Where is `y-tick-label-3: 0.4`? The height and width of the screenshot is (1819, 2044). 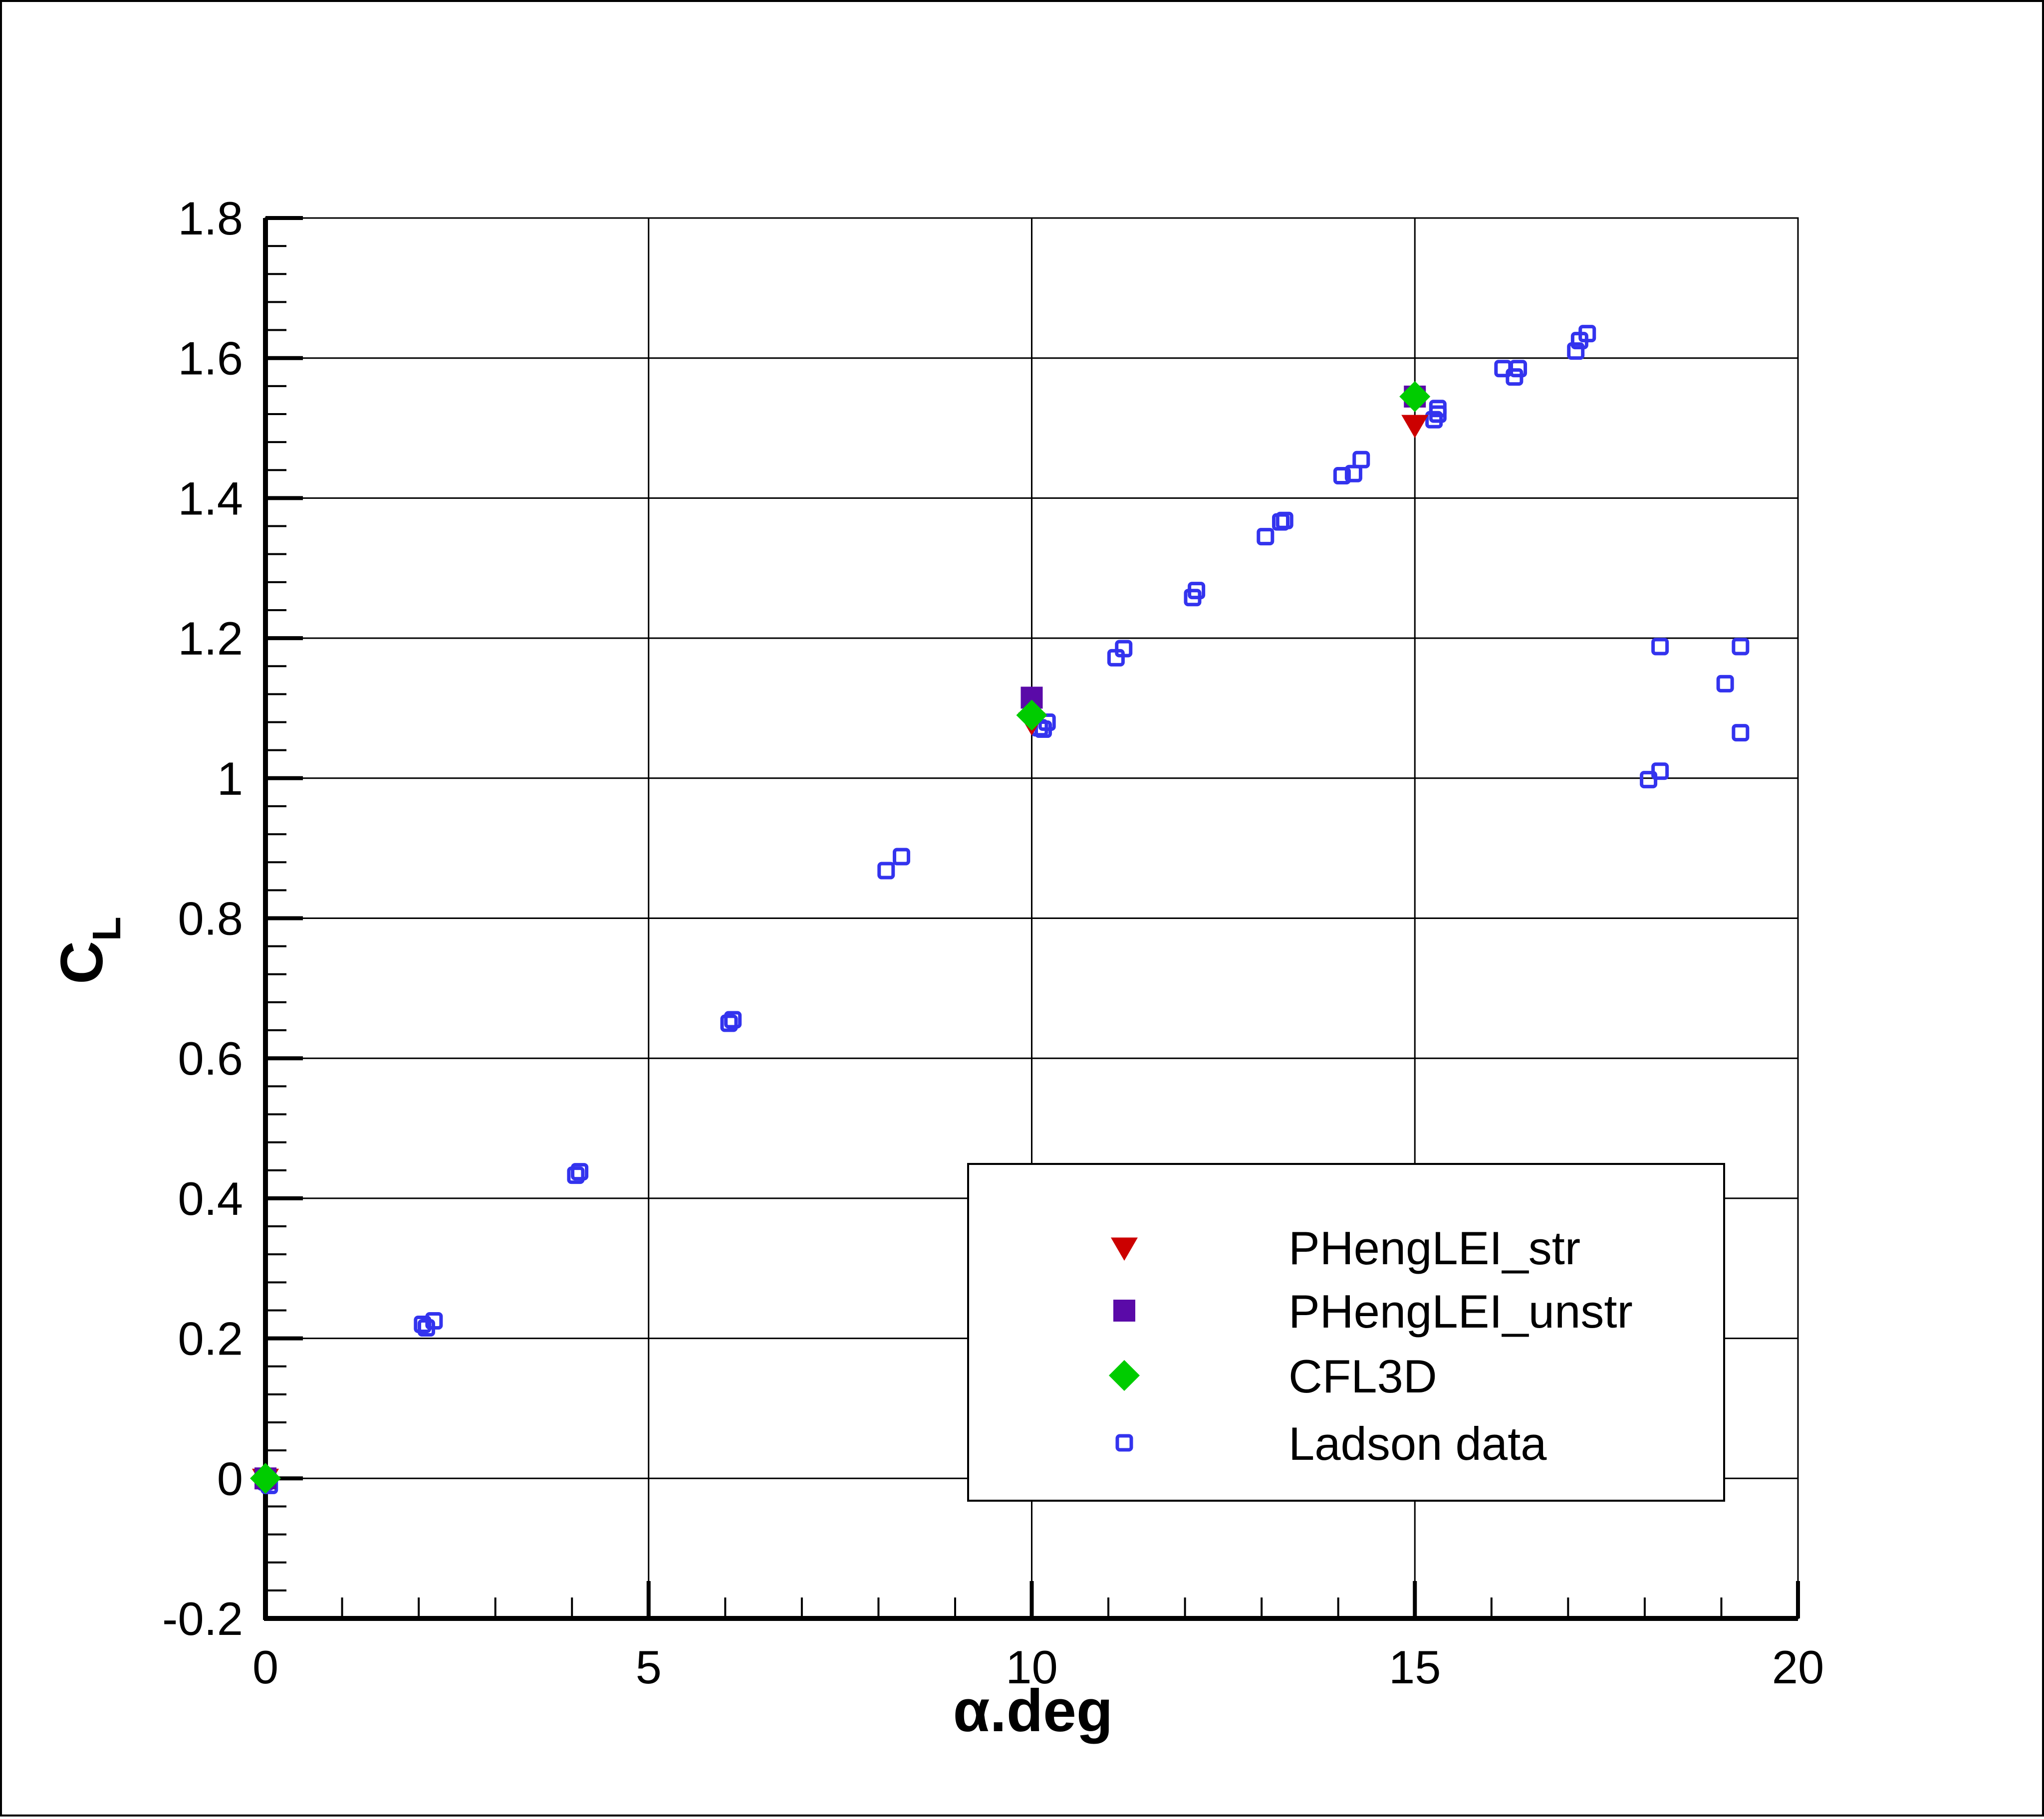
y-tick-label-3: 0.4 is located at coordinates (210, 1198).